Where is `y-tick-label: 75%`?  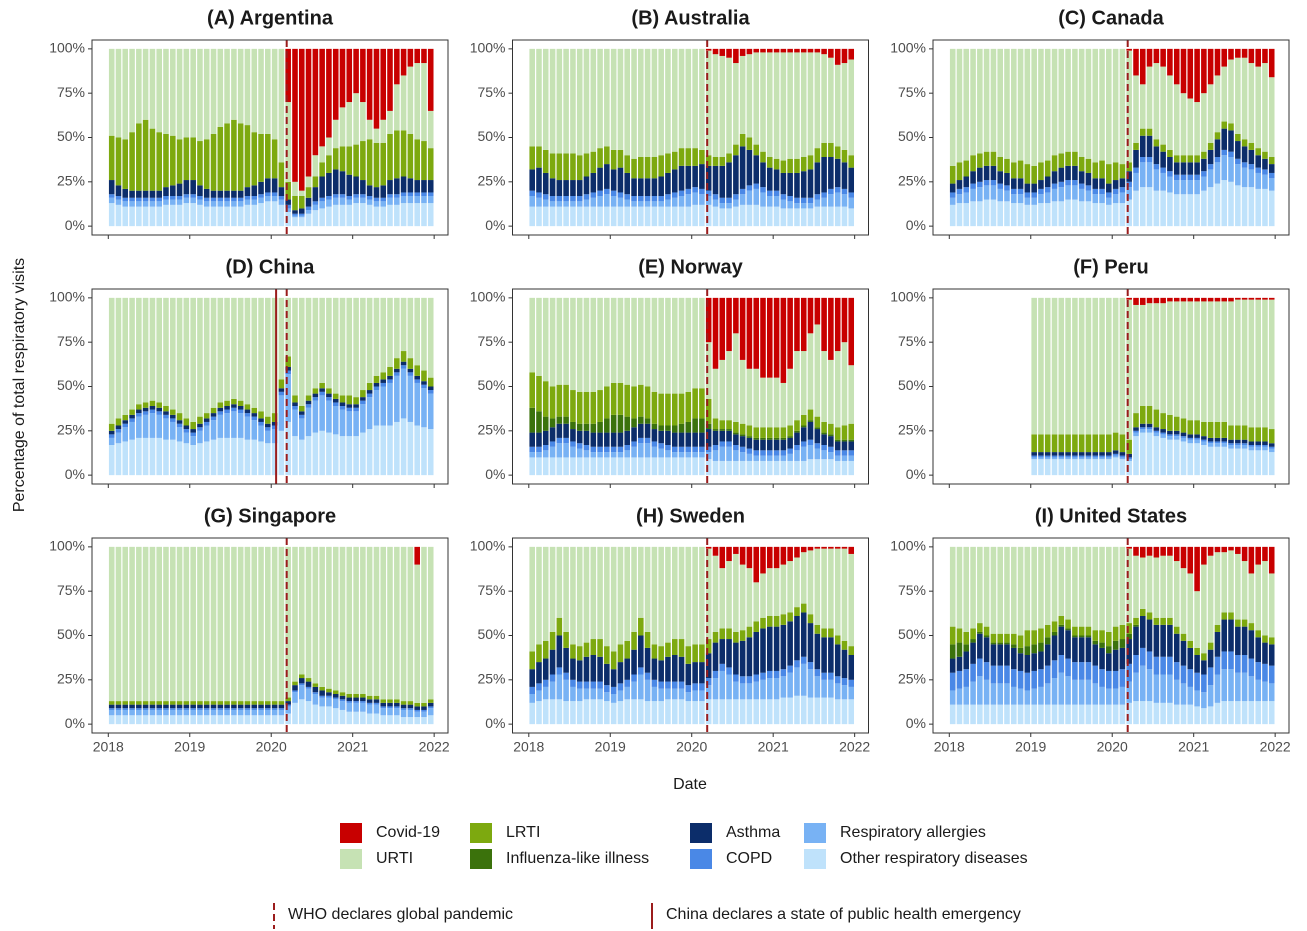 y-tick-label: 75% is located at coordinates (491, 341).